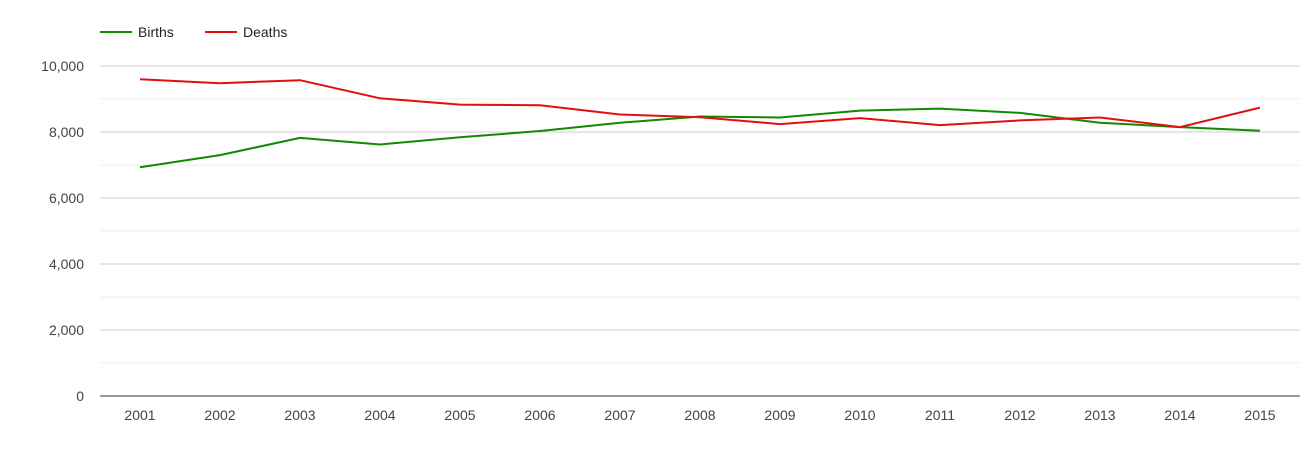 The height and width of the screenshot is (450, 1305). What do you see at coordinates (1259, 415) in the screenshot?
I see `x-tick-label: 2015` at bounding box center [1259, 415].